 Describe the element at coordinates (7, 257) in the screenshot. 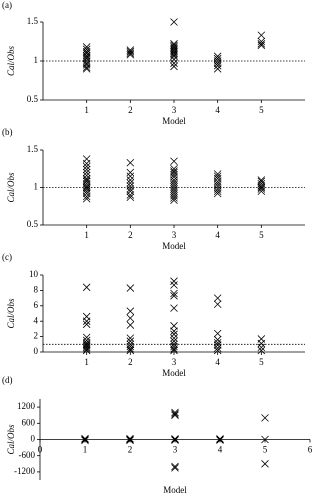

I see `panel-label: (c)` at that location.